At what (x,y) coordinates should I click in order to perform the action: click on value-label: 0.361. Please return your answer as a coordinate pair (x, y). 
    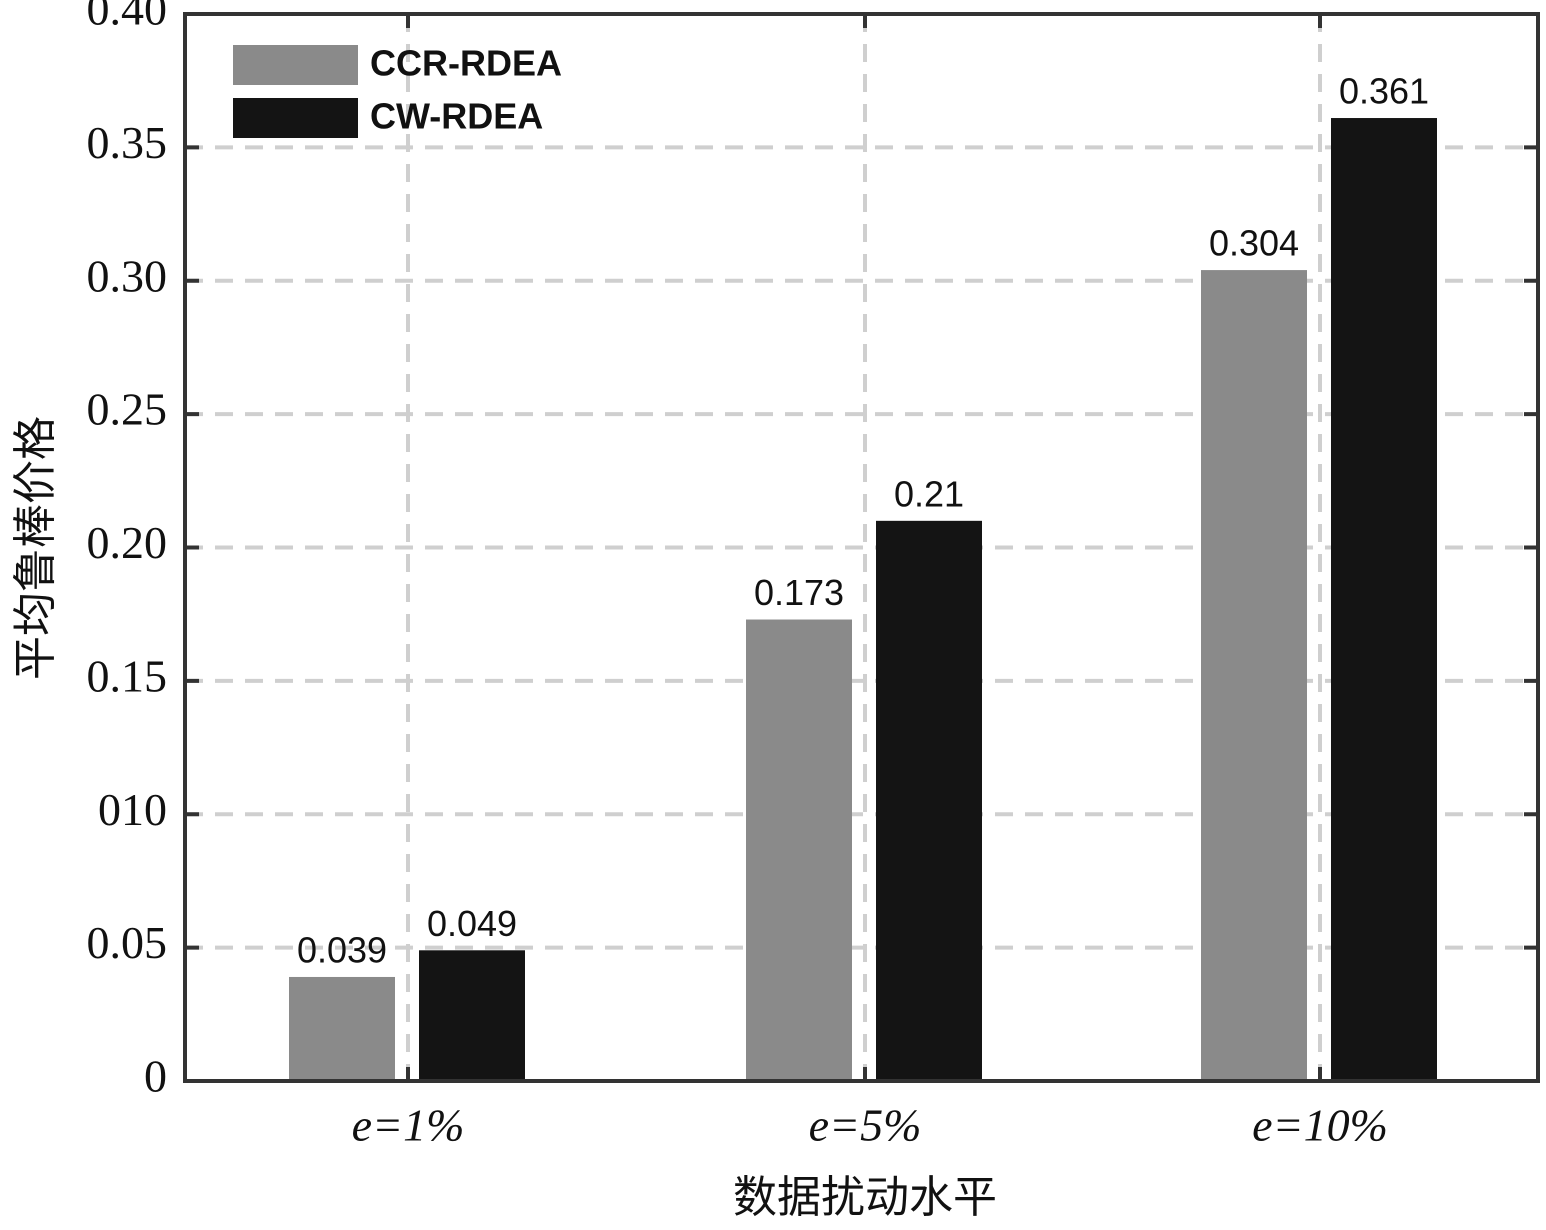
    Looking at the image, I should click on (1384, 91).